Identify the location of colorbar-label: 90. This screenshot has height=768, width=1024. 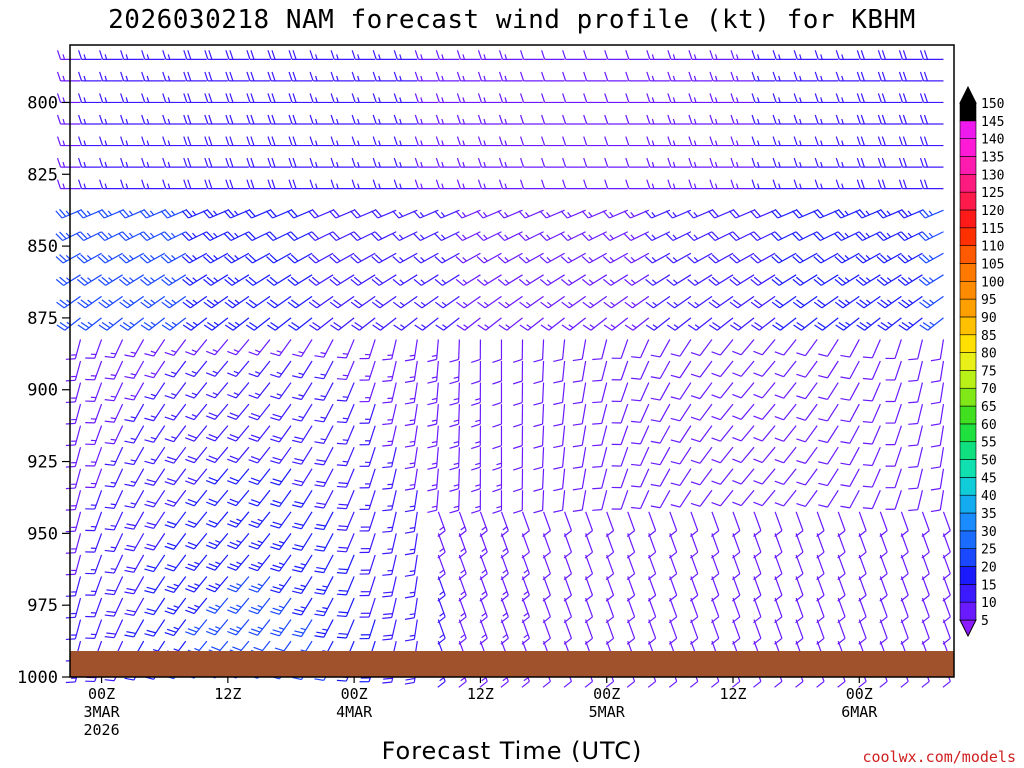
(989, 318).